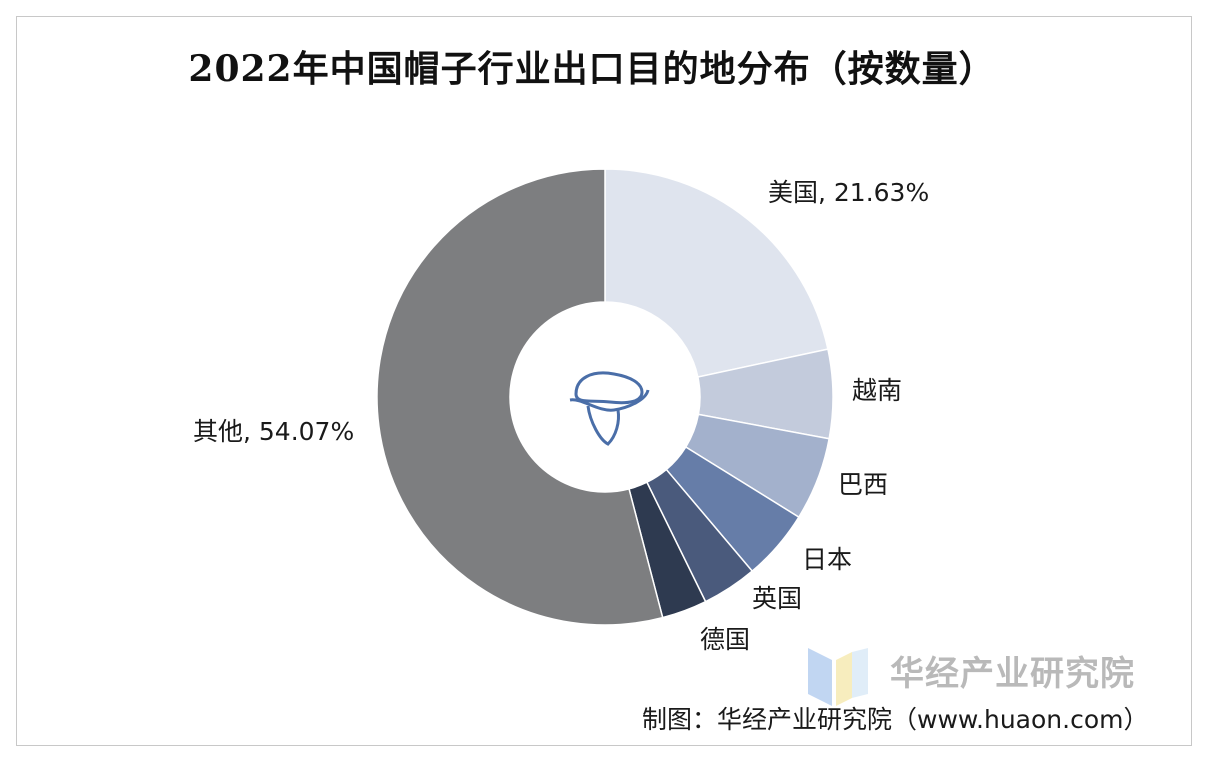  Describe the element at coordinates (863, 484) in the screenshot. I see `slice-label-3: 巴西` at that location.